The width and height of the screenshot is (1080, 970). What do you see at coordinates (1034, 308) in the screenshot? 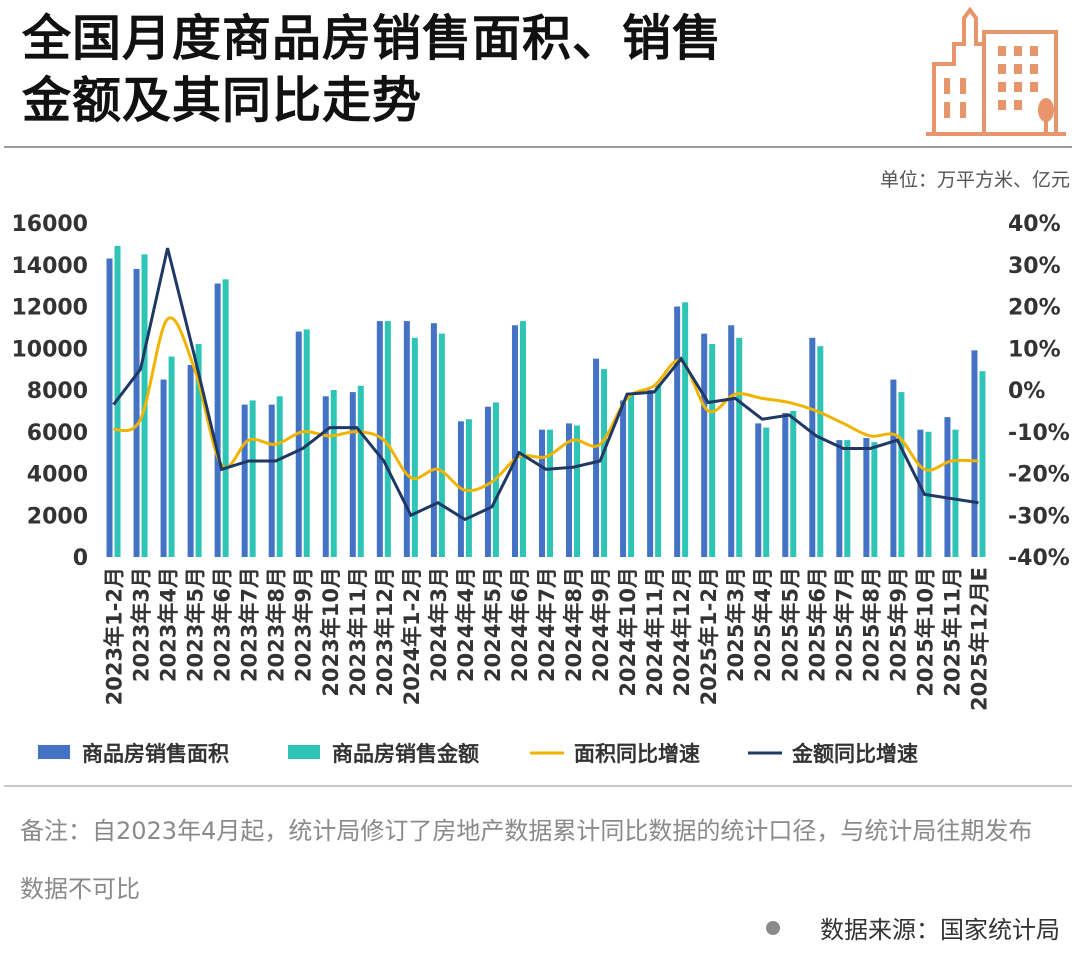
I see `y-right-tick-label: 20%` at bounding box center [1034, 308].